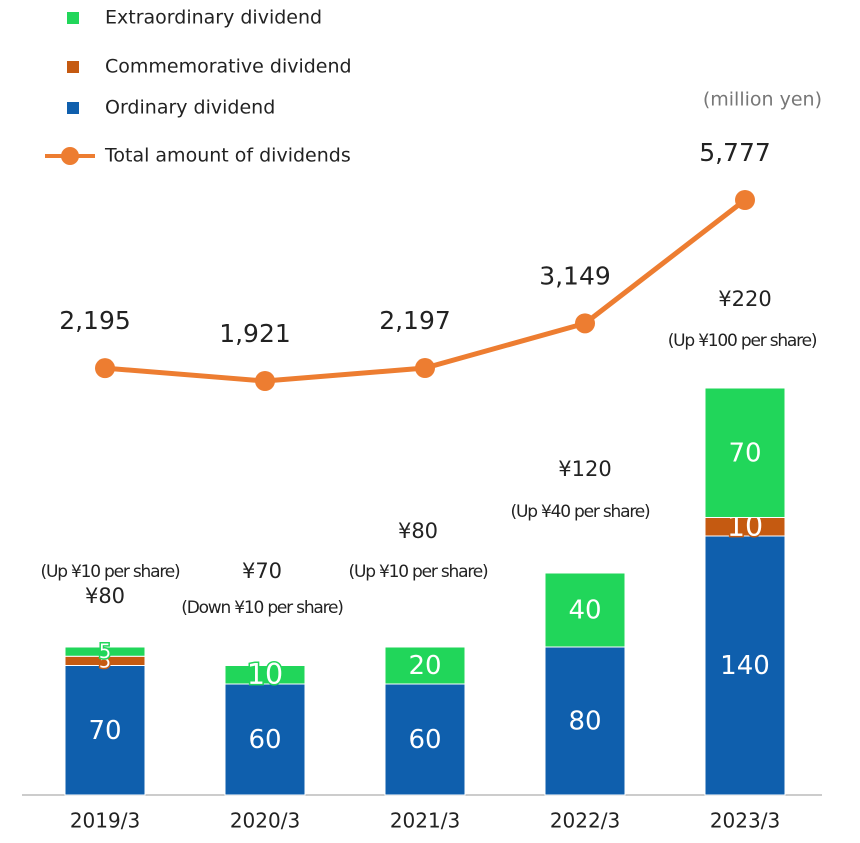  What do you see at coordinates (262, 608) in the screenshot?
I see `change-label: (Down ¥10 per share)` at bounding box center [262, 608].